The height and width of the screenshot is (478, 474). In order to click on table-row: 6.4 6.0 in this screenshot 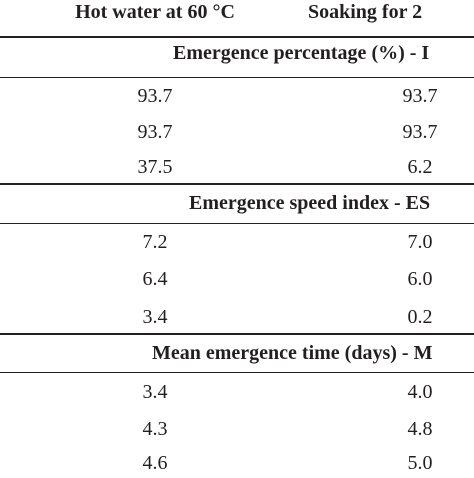, I will do `click(237, 279)`.